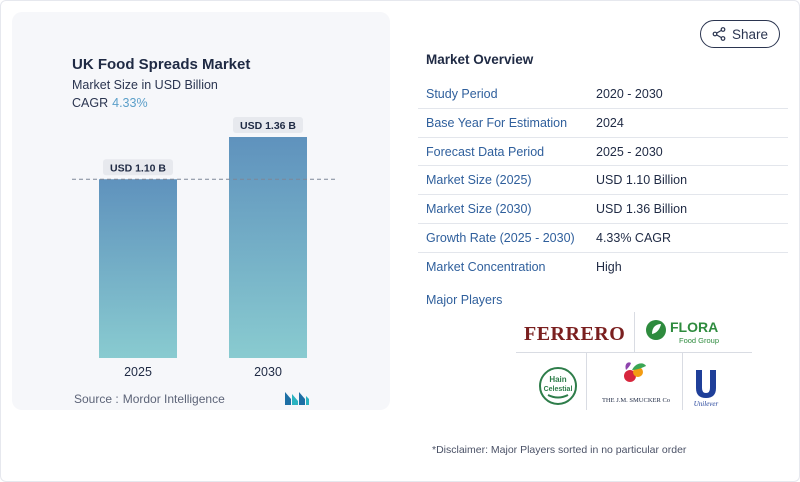  I want to click on overview-row: Market Size (2025) USD 1.10 Billion, so click(603, 181).